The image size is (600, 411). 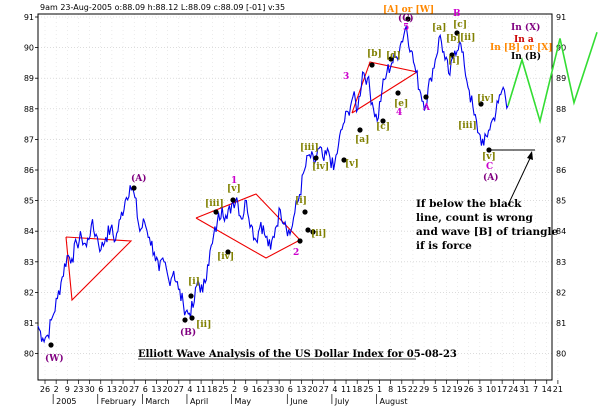 I want to click on wave-label: [ii], so click(x=318, y=234).